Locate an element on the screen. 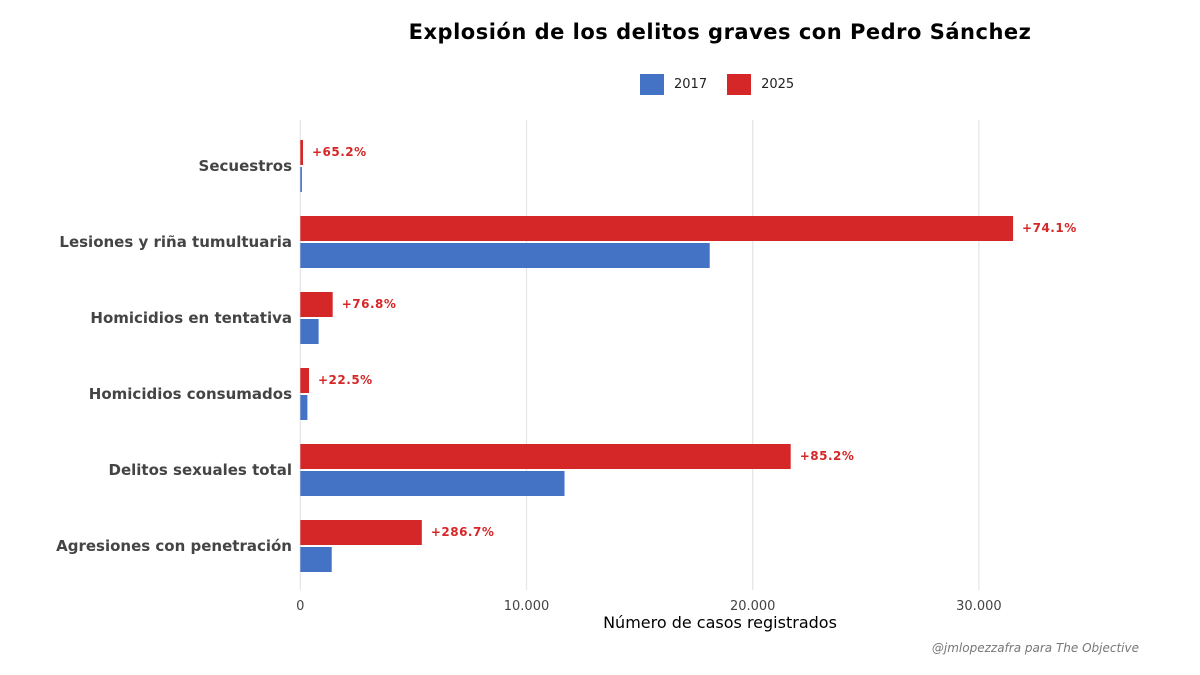  legend-item-2017: 2017 is located at coordinates (673, 84).